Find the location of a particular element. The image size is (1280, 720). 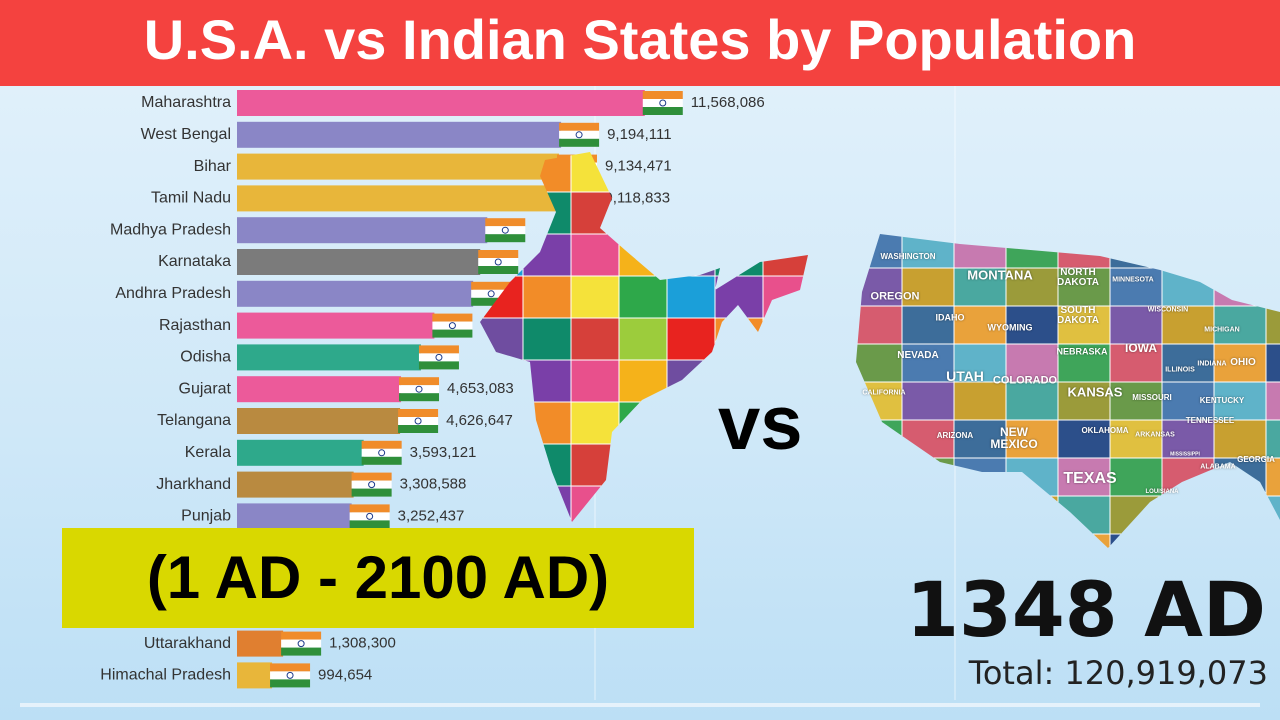

map-label: ILLINOIS is located at coordinates (1180, 370).